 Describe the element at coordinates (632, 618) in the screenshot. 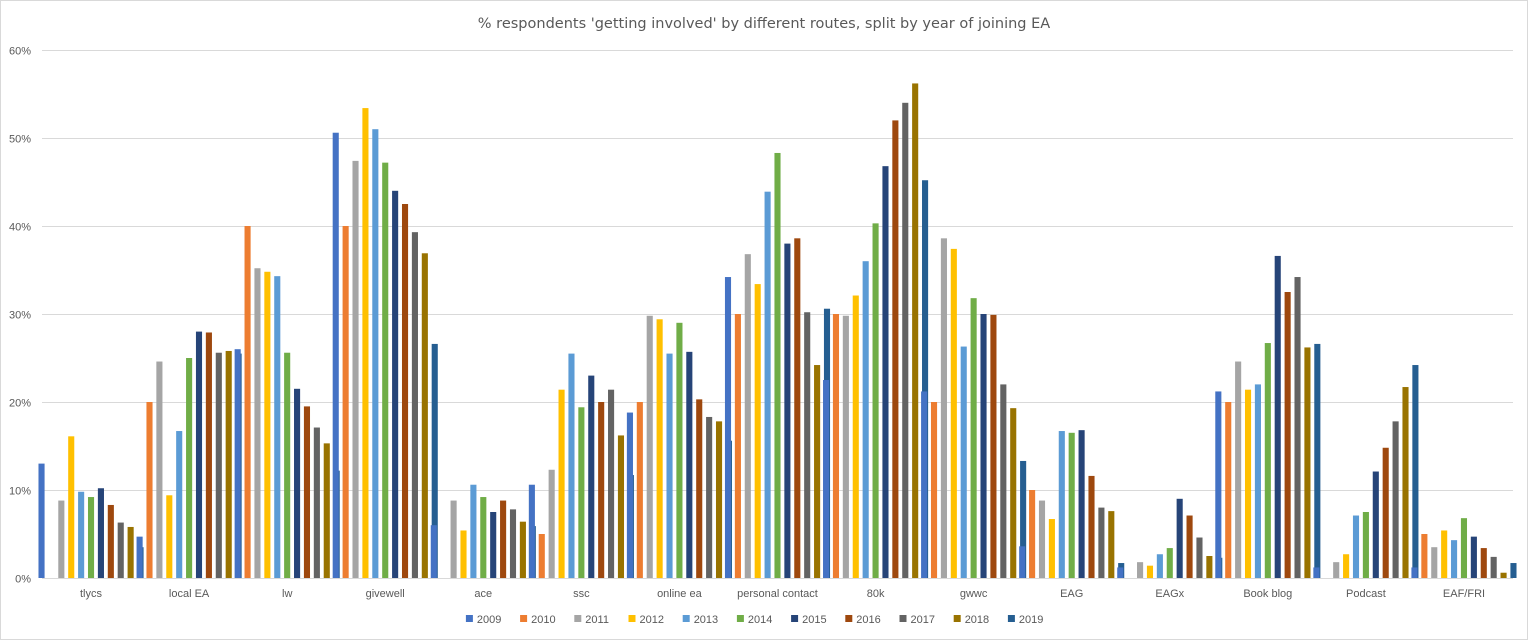

I see `legend-swatch-2012` at that location.